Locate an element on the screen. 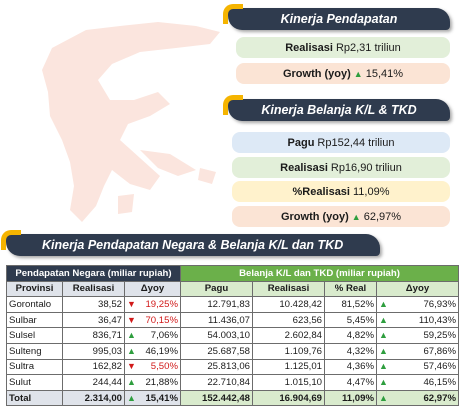  col-pct-real: % Real is located at coordinates (350, 289).